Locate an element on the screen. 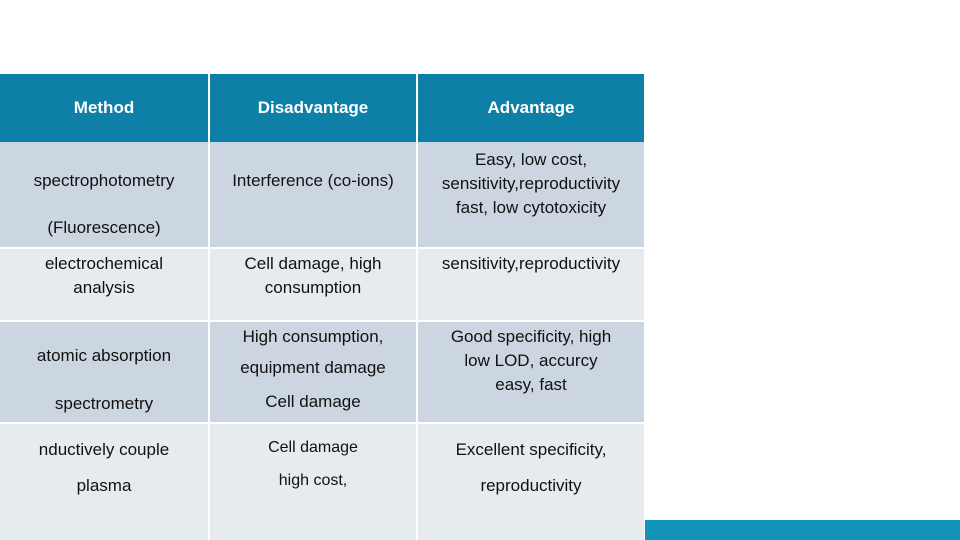  cell-disadvantage-line: Interference (co-ions) is located at coordinates (313, 180).